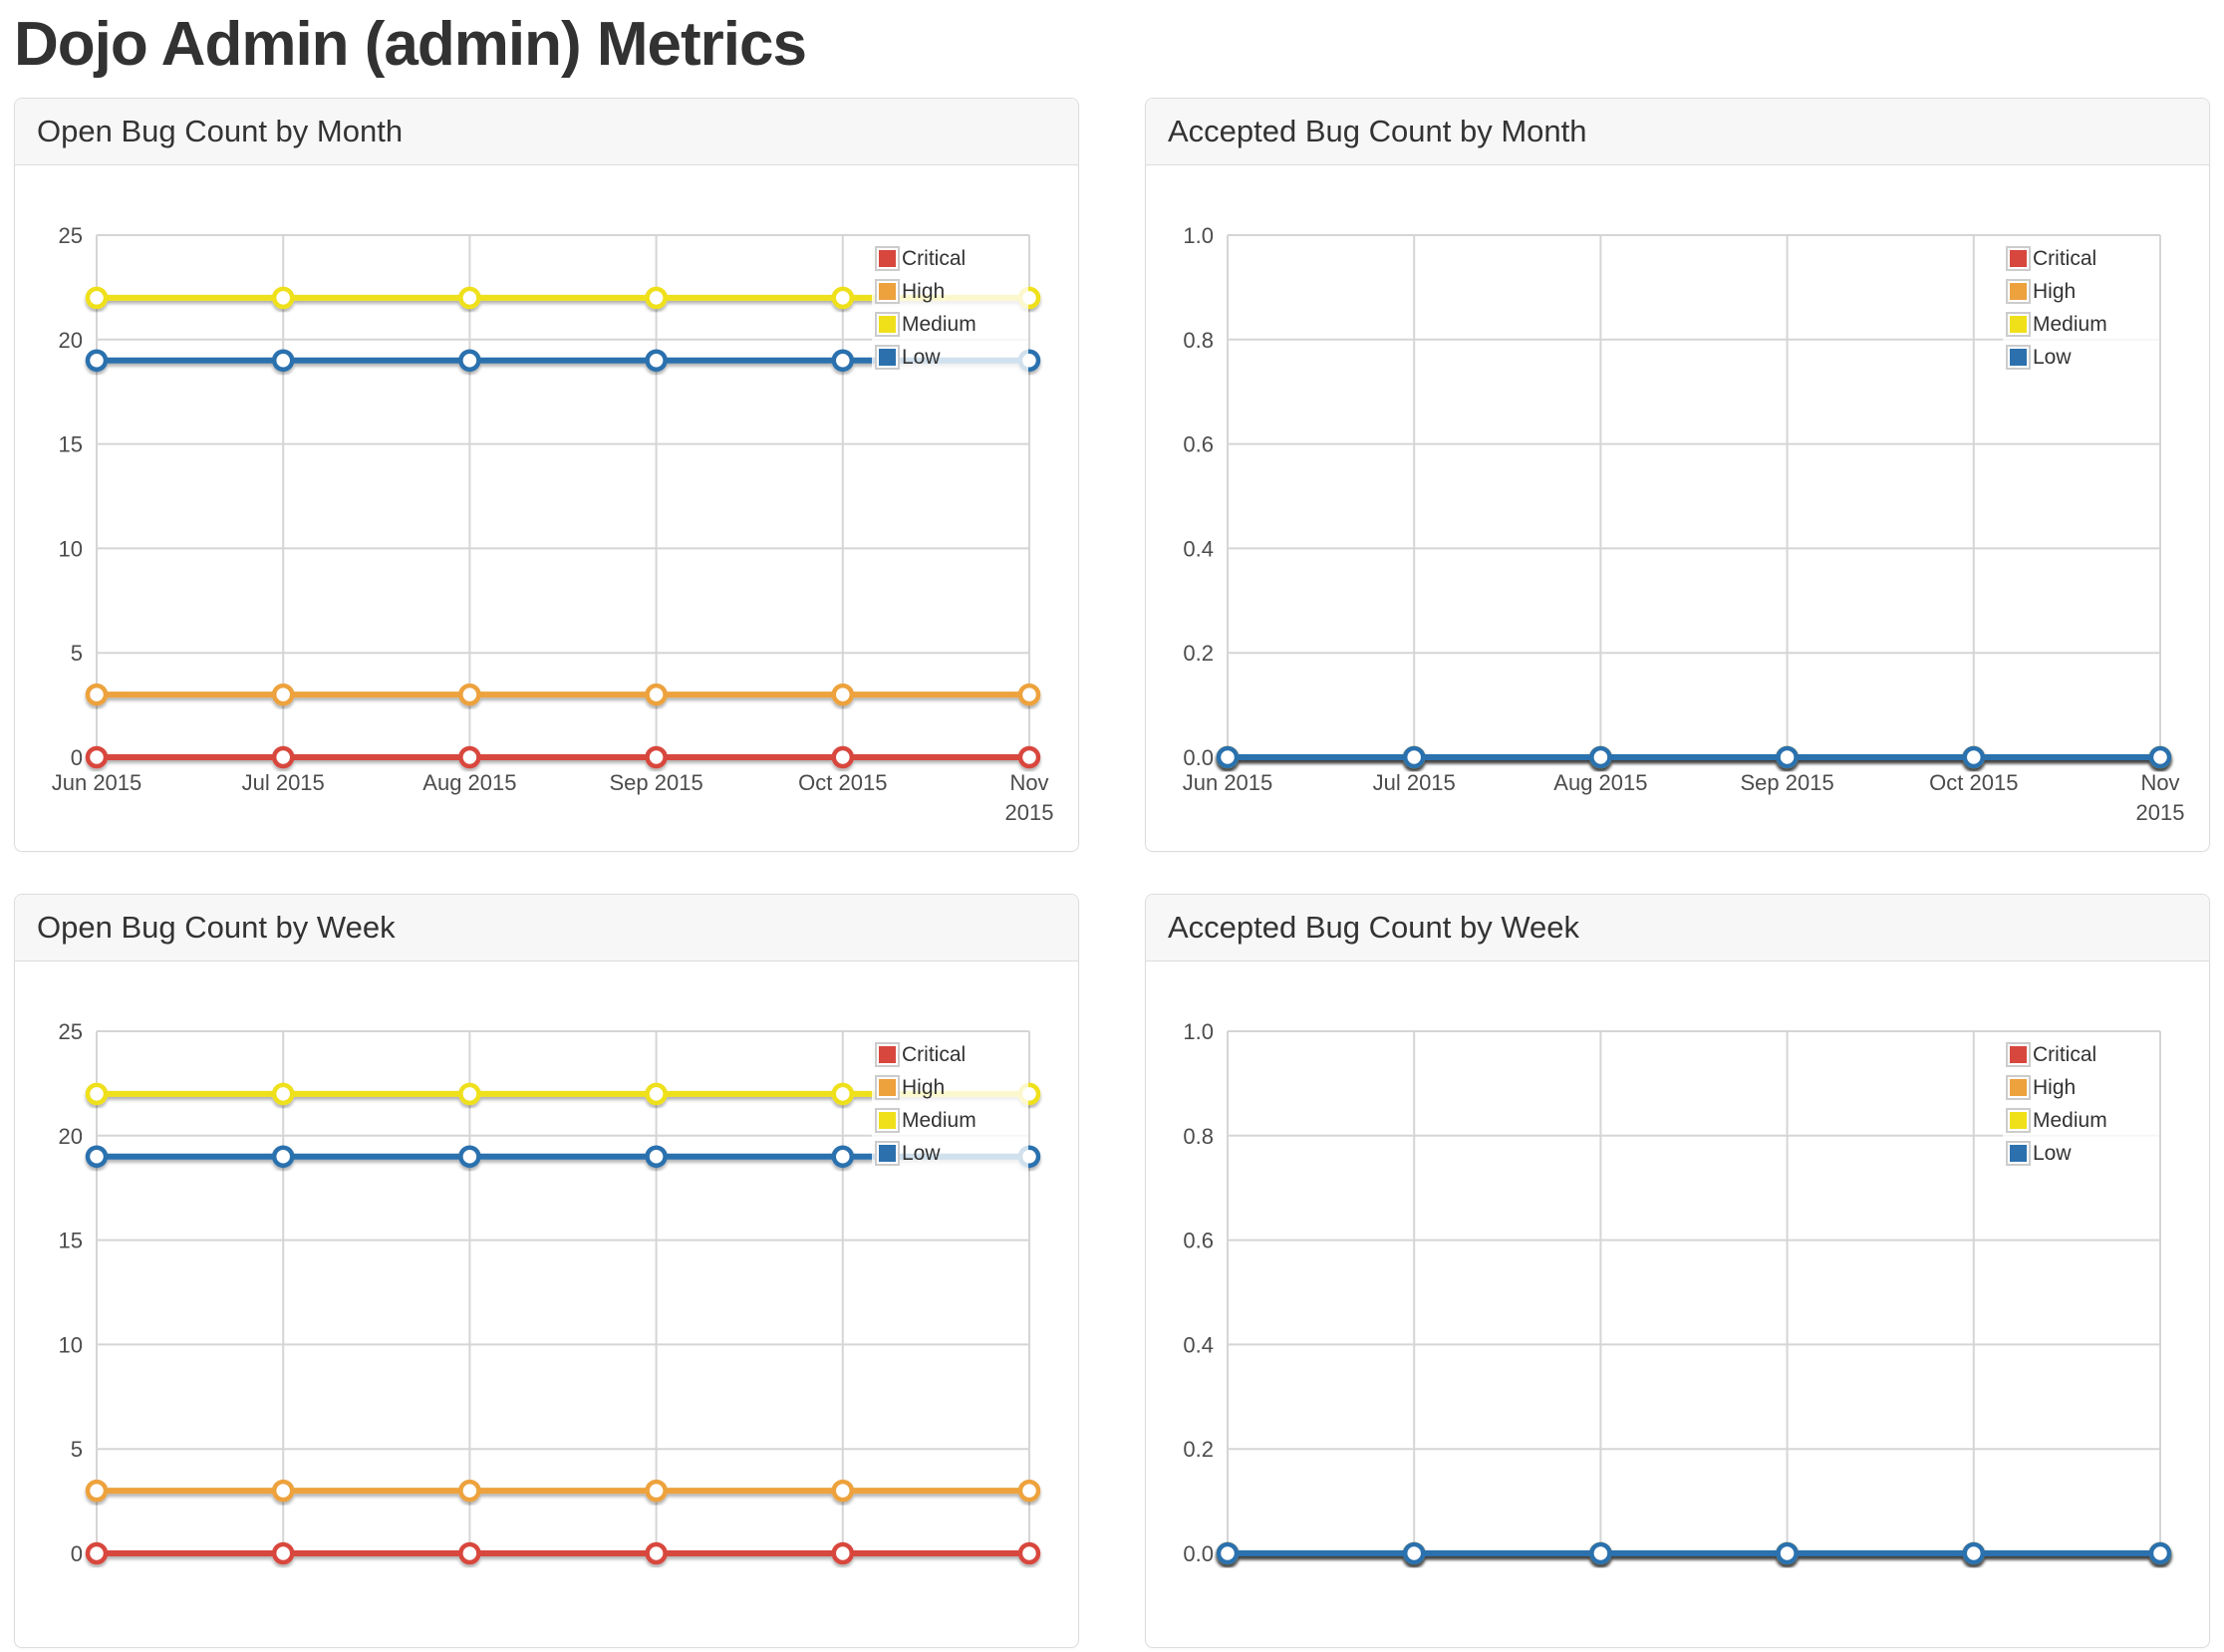  What do you see at coordinates (563, 757) in the screenshot?
I see `series-critical` at bounding box center [563, 757].